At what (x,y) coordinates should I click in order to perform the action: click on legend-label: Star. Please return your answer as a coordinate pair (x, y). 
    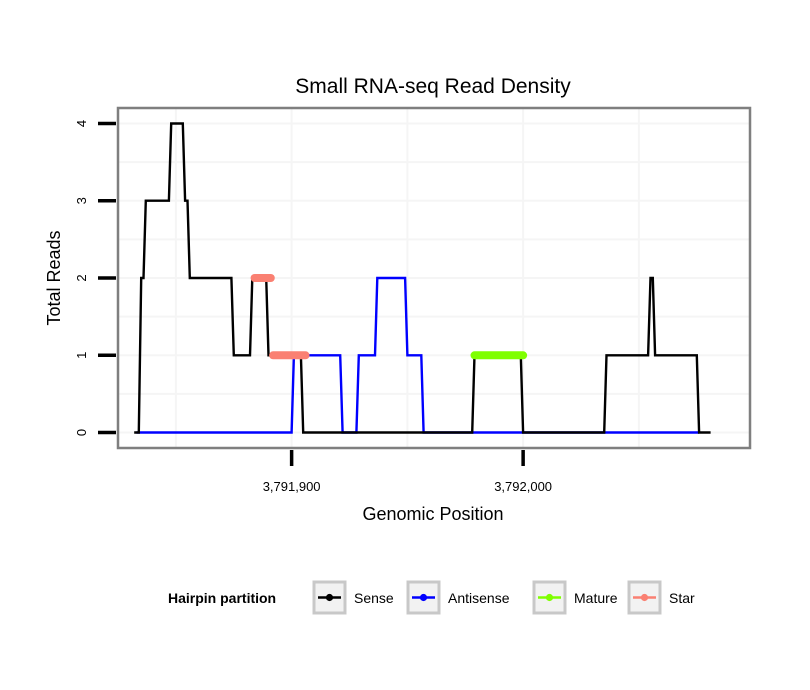
    Looking at the image, I should click on (682, 598).